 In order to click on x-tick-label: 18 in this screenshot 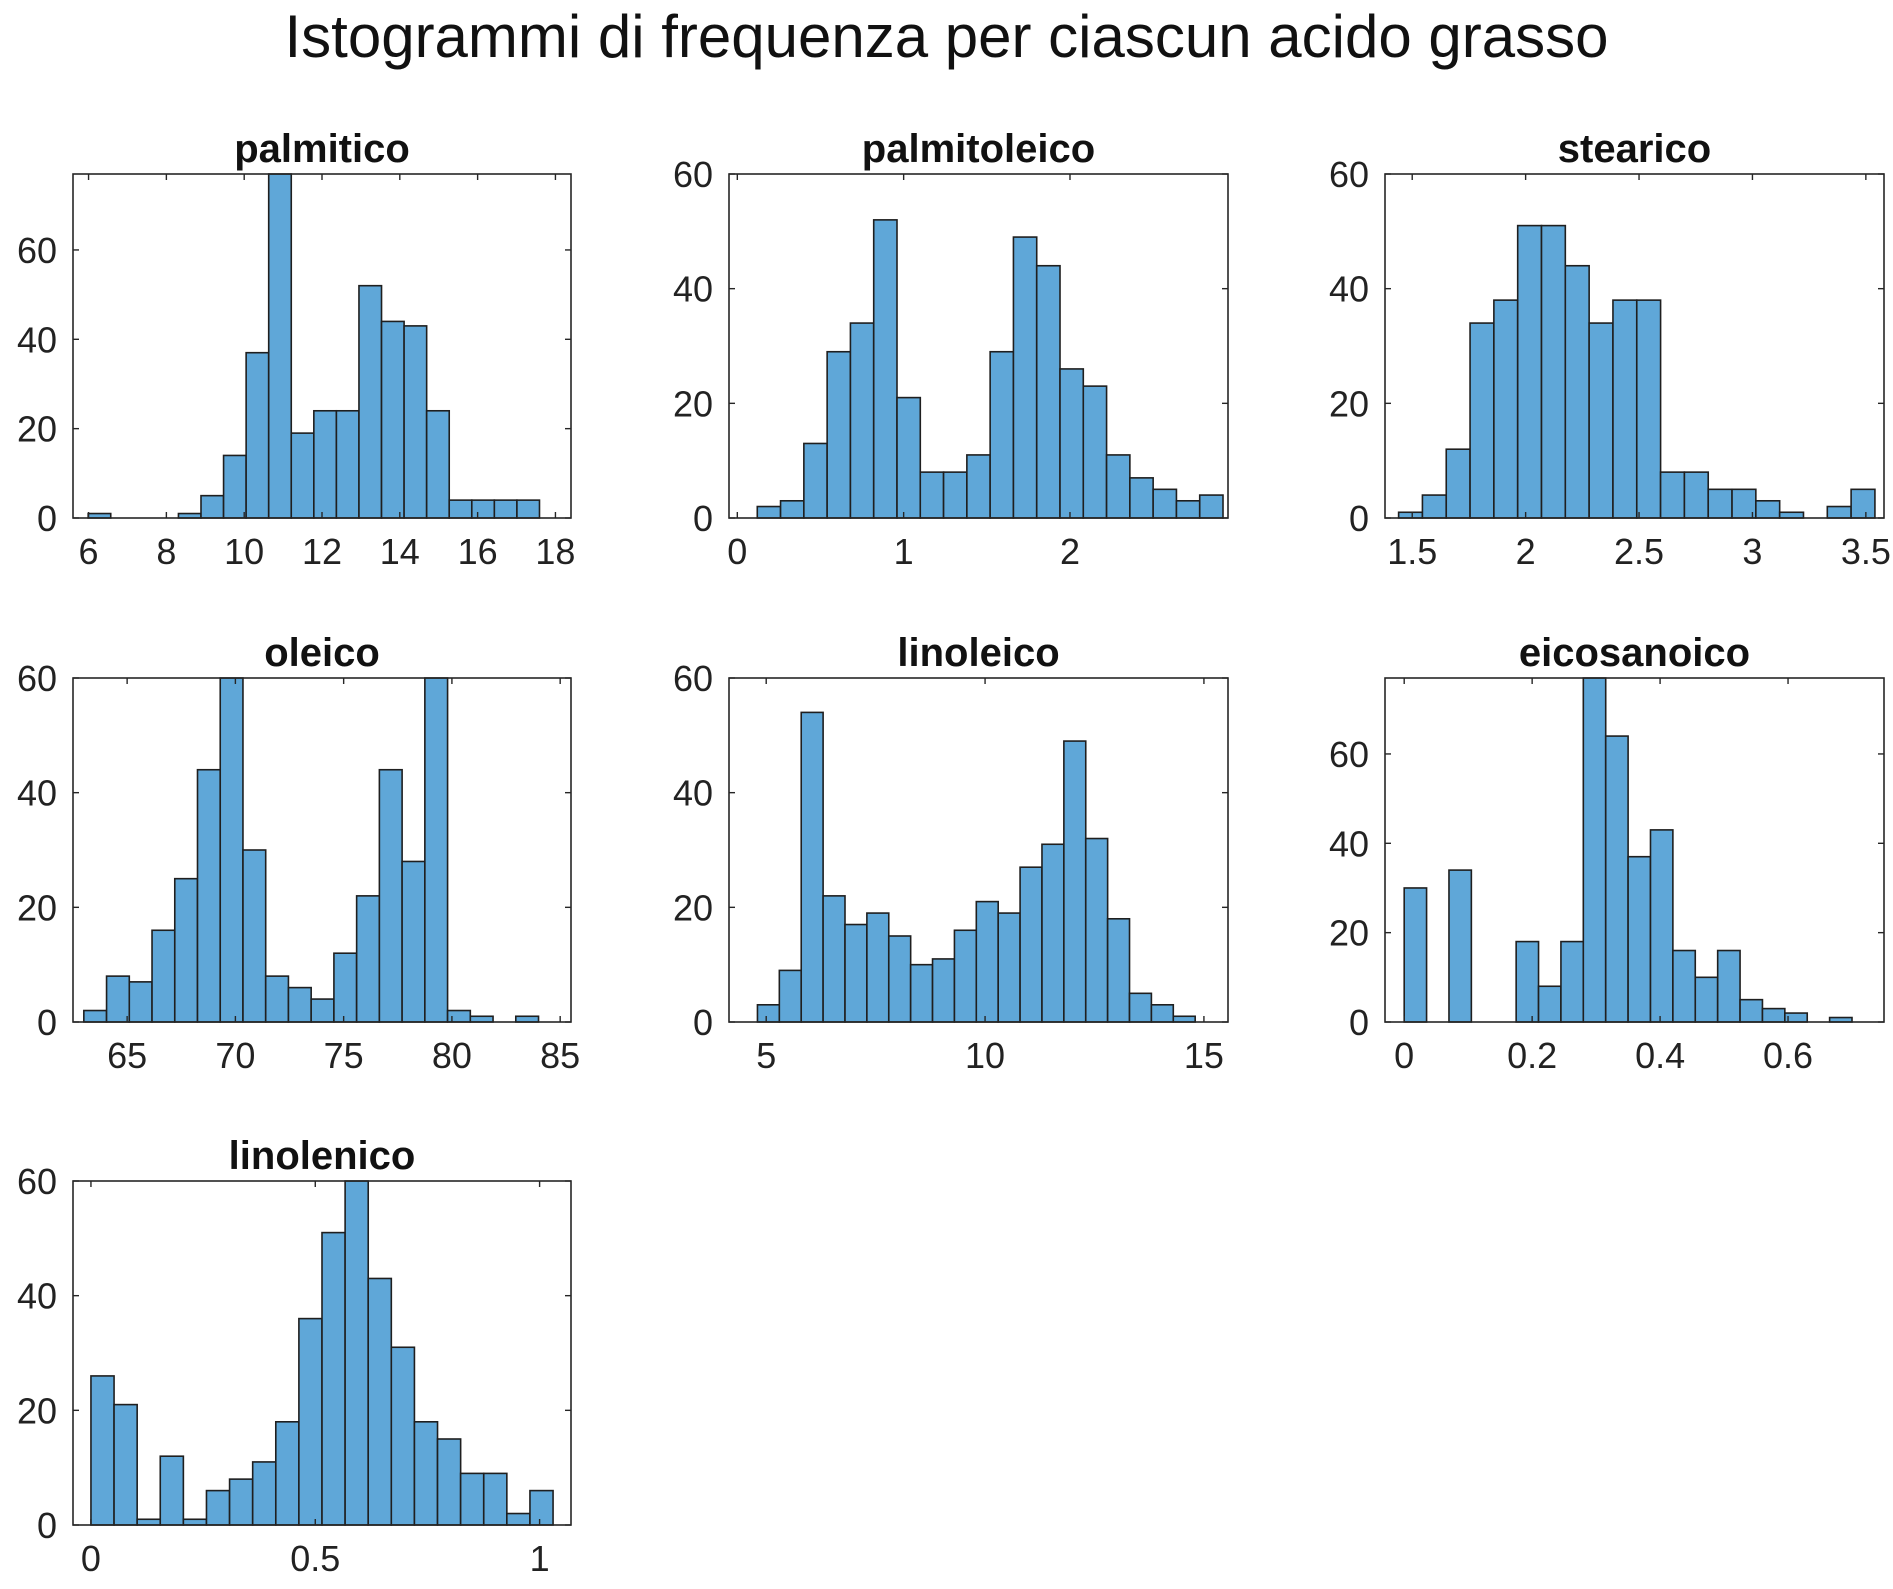, I will do `click(555, 551)`.